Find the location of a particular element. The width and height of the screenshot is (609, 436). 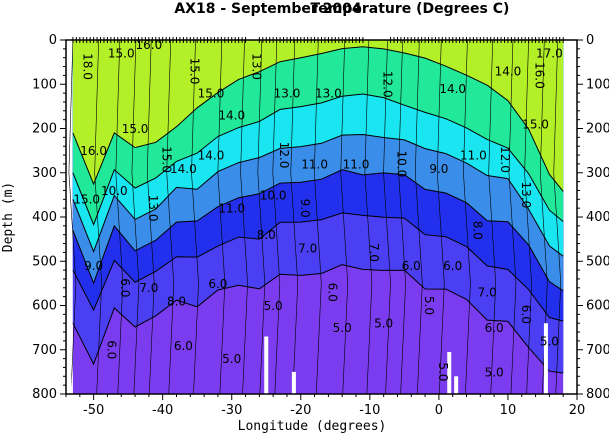

y-tick-label: 200 is located at coordinates (44, 129).